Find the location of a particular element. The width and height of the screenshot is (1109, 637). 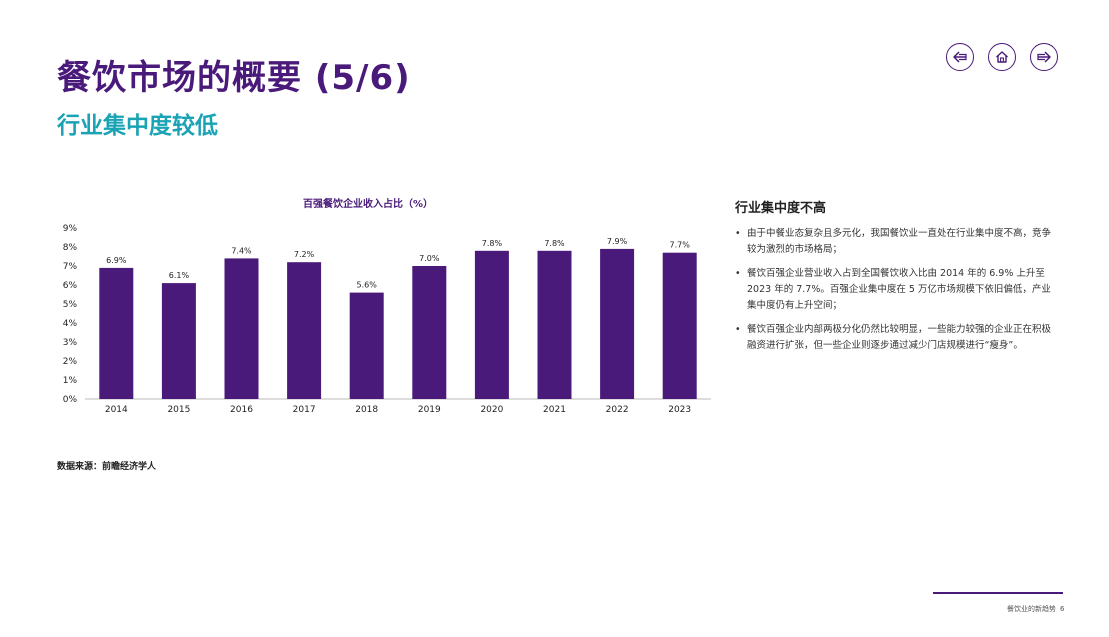

footer: 餐饮业的新趋势 6 is located at coordinates (1035, 609).